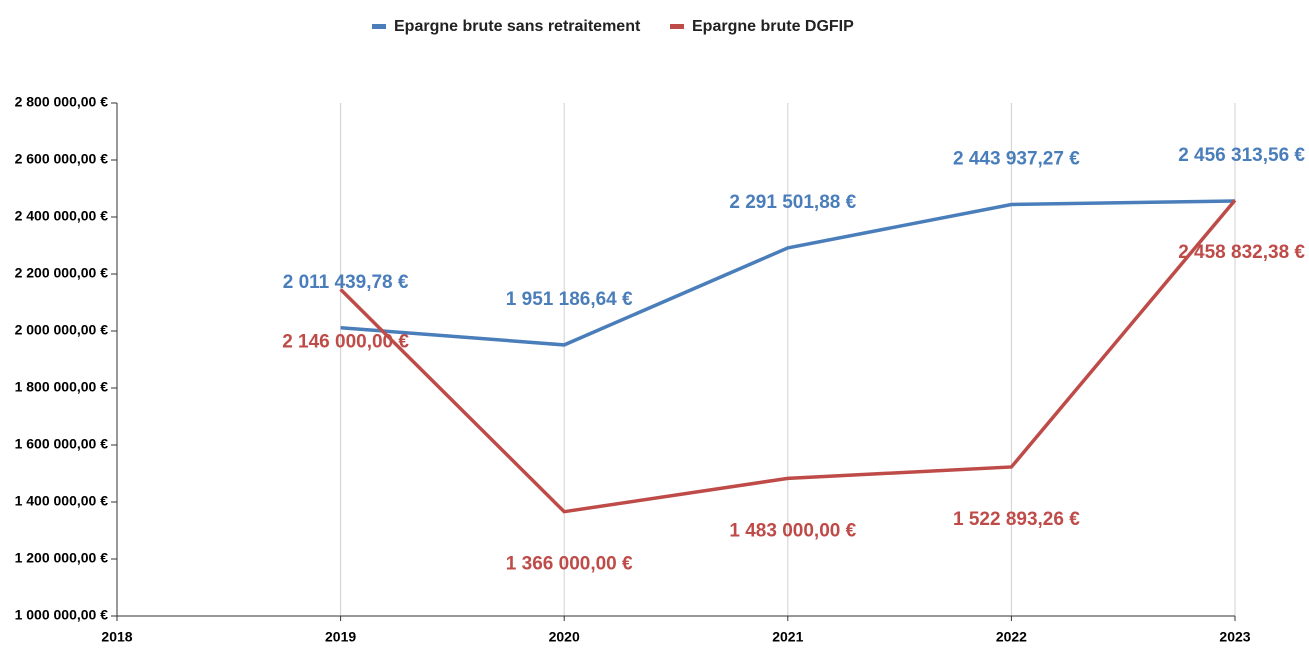 The image size is (1309, 648). Describe the element at coordinates (62, 387) in the screenshot. I see `y-tick-label: 1 800 000,00 €` at that location.